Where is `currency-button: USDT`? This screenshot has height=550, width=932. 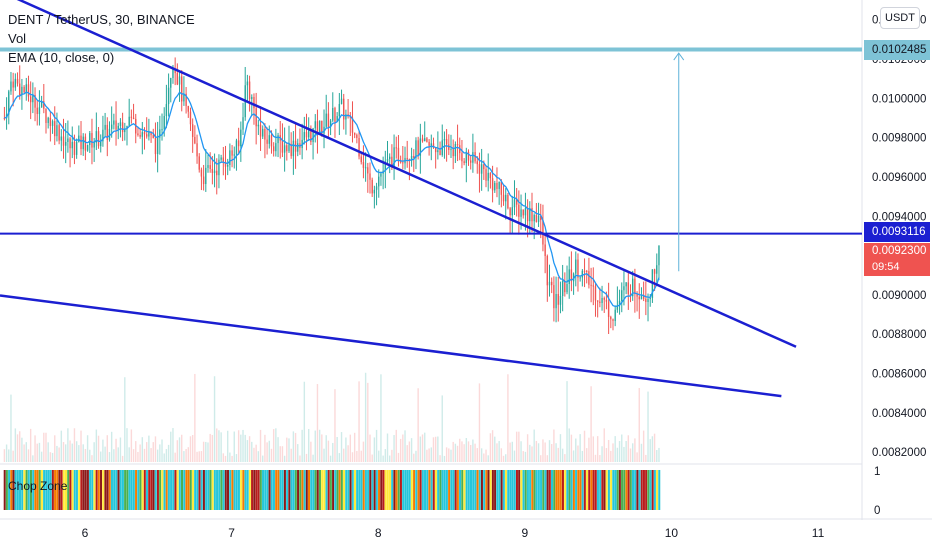
currency-button: USDT is located at coordinates (900, 18).